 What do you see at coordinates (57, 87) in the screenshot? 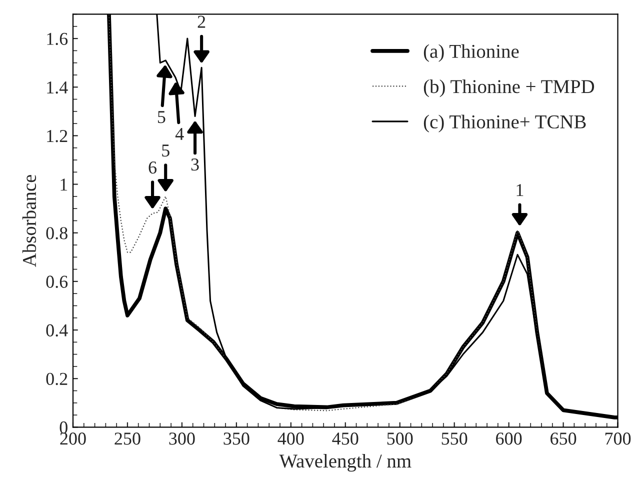
I see `y-tick-label: 1.4` at bounding box center [57, 87].